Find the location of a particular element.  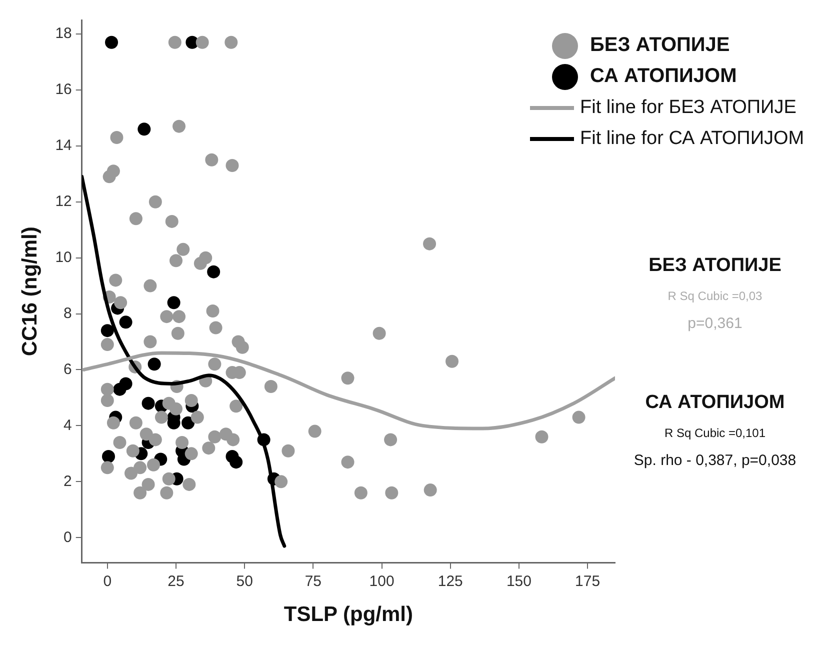

y-tick-label: 6 is located at coordinates (68, 369).